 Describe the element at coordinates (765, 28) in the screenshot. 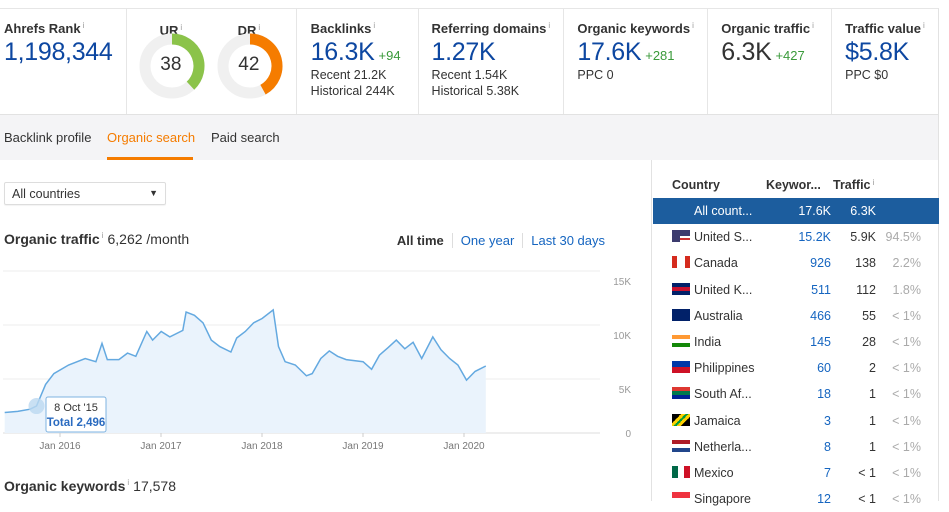

I see `organic-traffic-label: Organic traffic` at that location.